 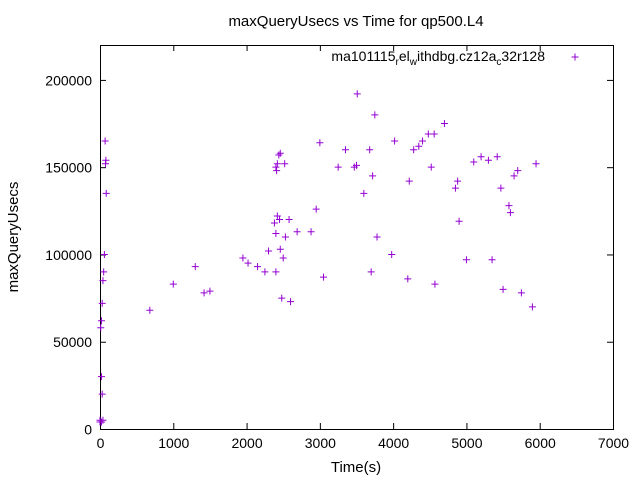 I want to click on x-tick-label: 7000, so click(x=613, y=443).